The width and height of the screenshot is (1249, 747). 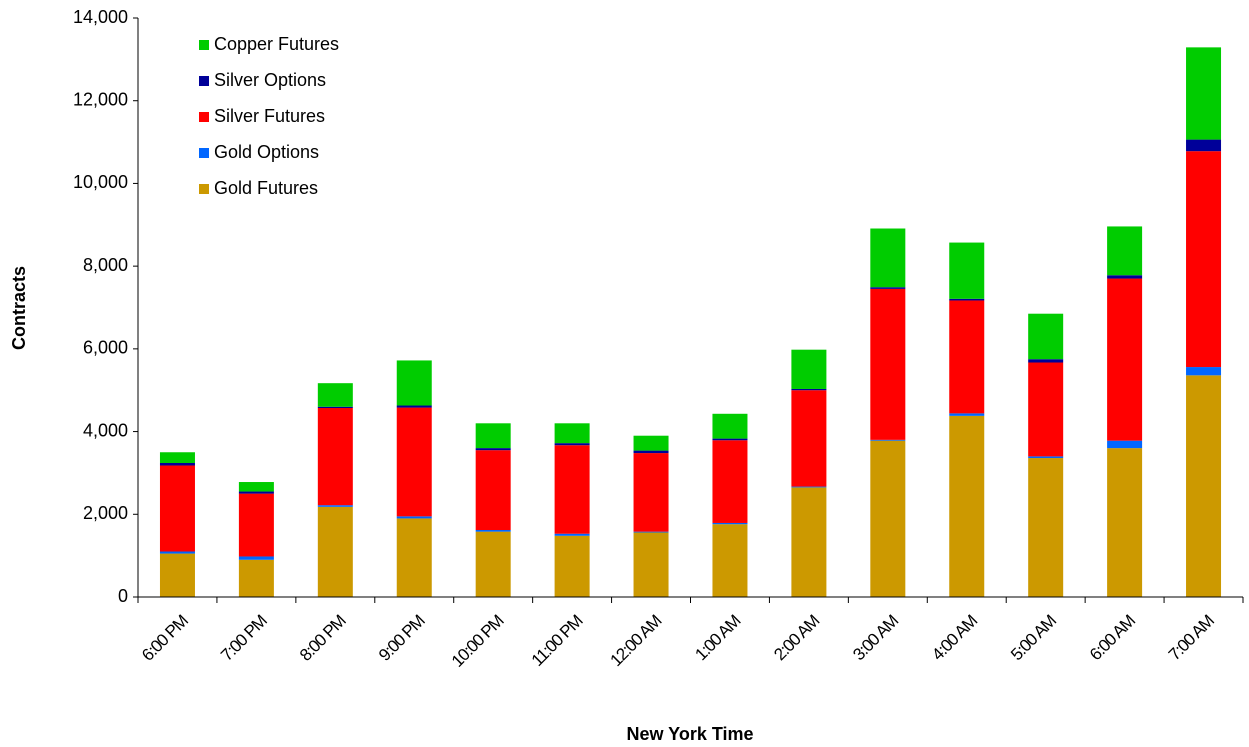 I want to click on y-tick-label: 10,000, so click(x=100, y=182).